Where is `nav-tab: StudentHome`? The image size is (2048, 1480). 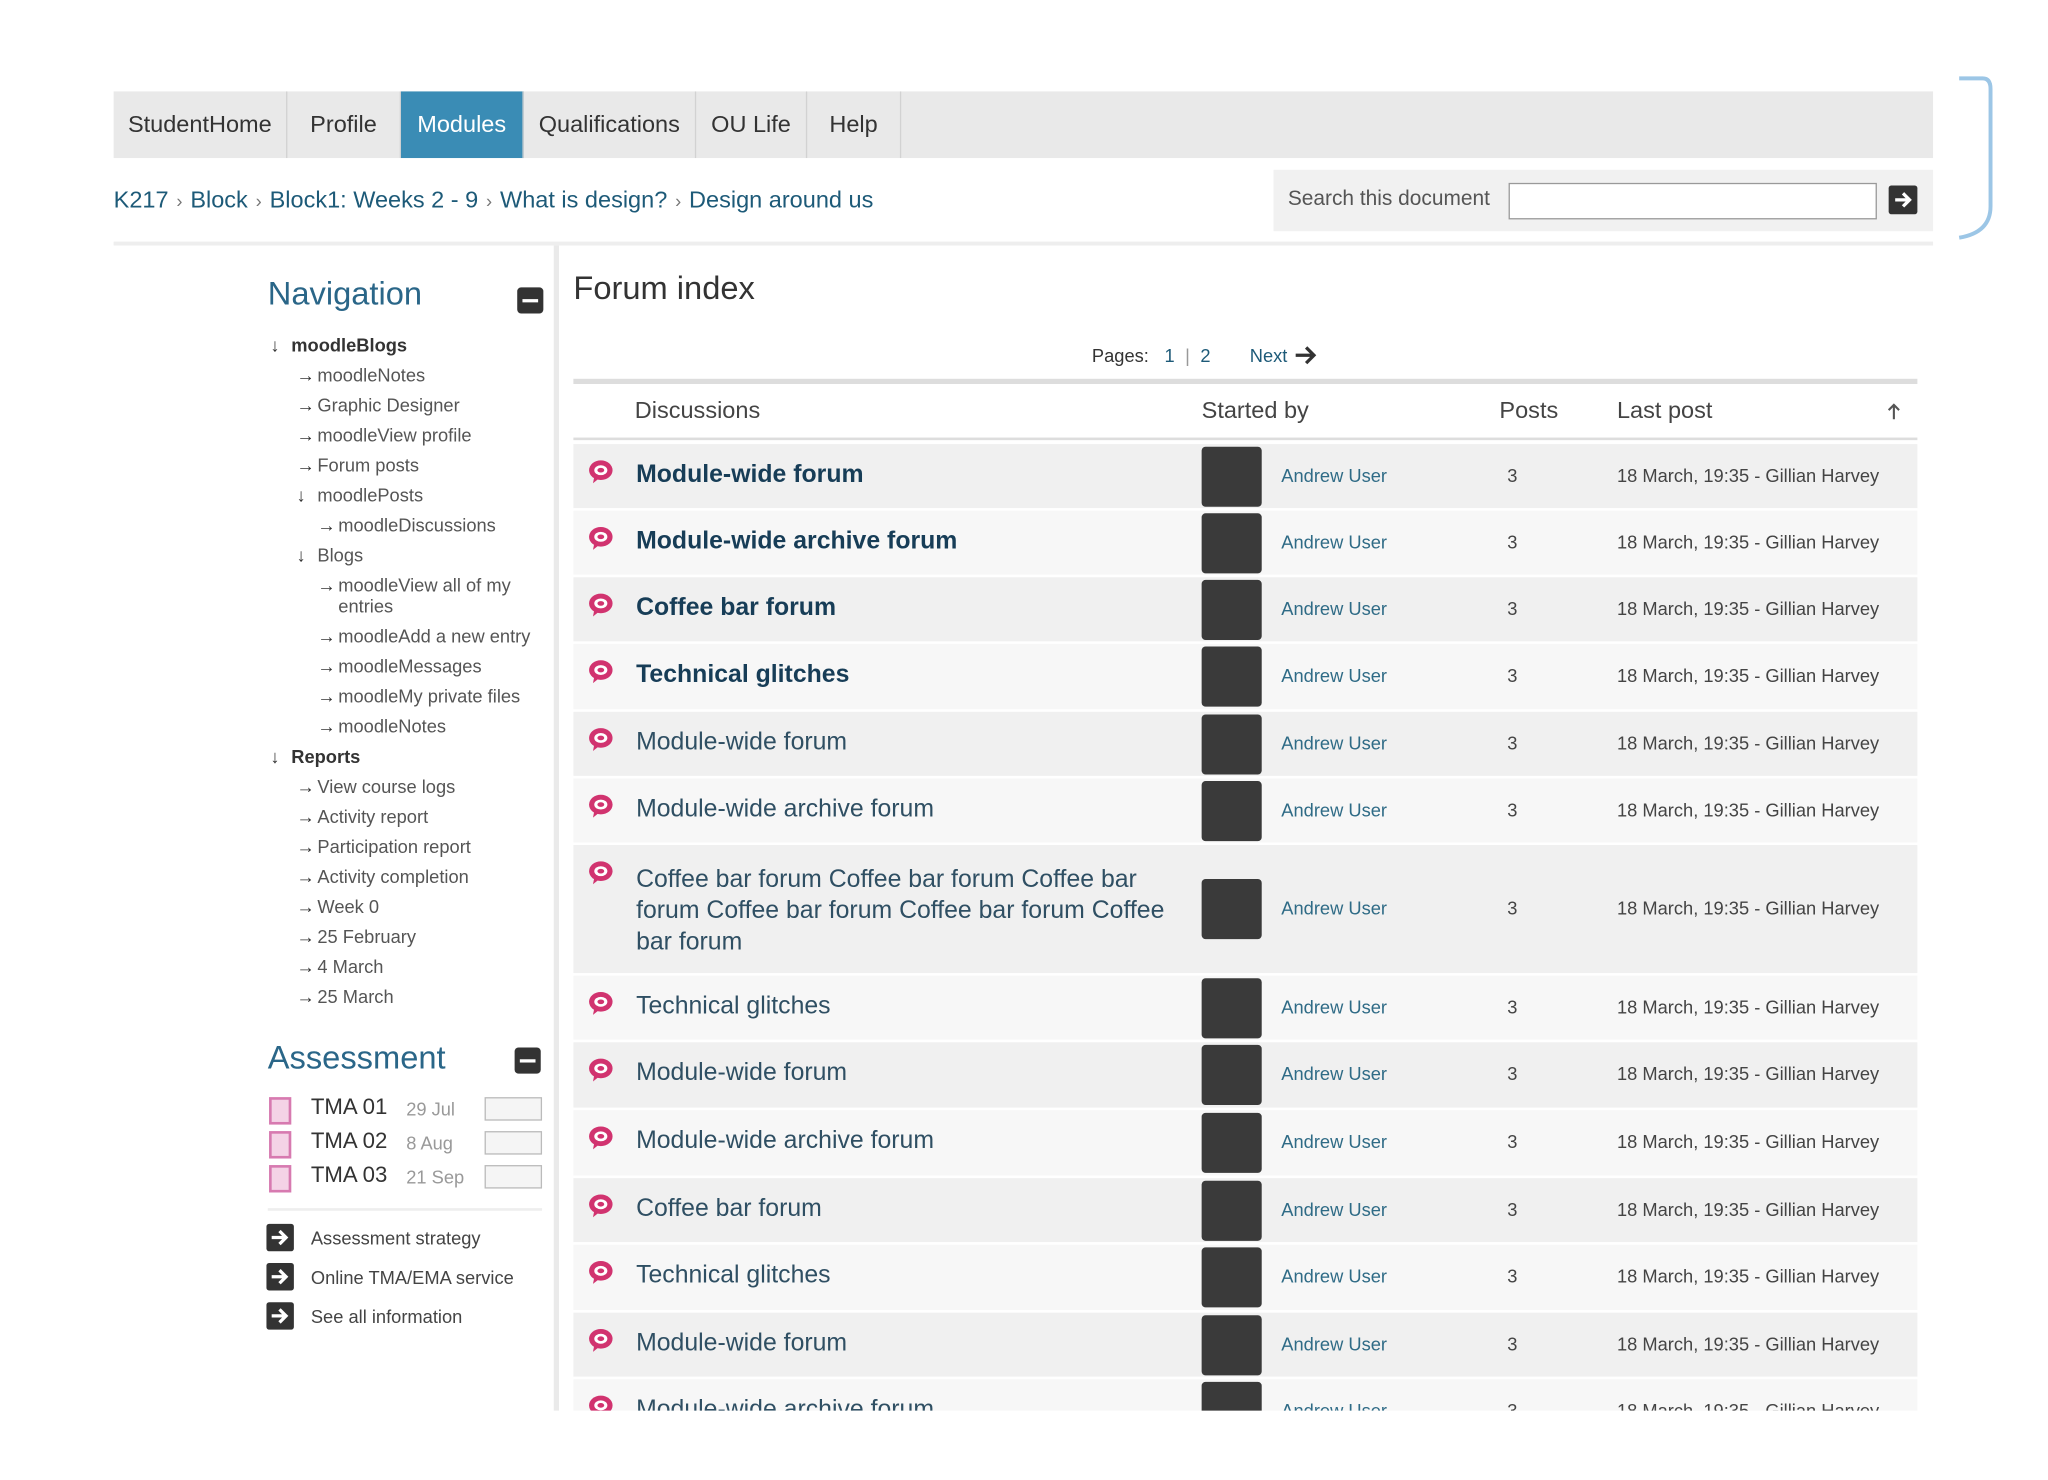
nav-tab: StudentHome is located at coordinates (201, 125).